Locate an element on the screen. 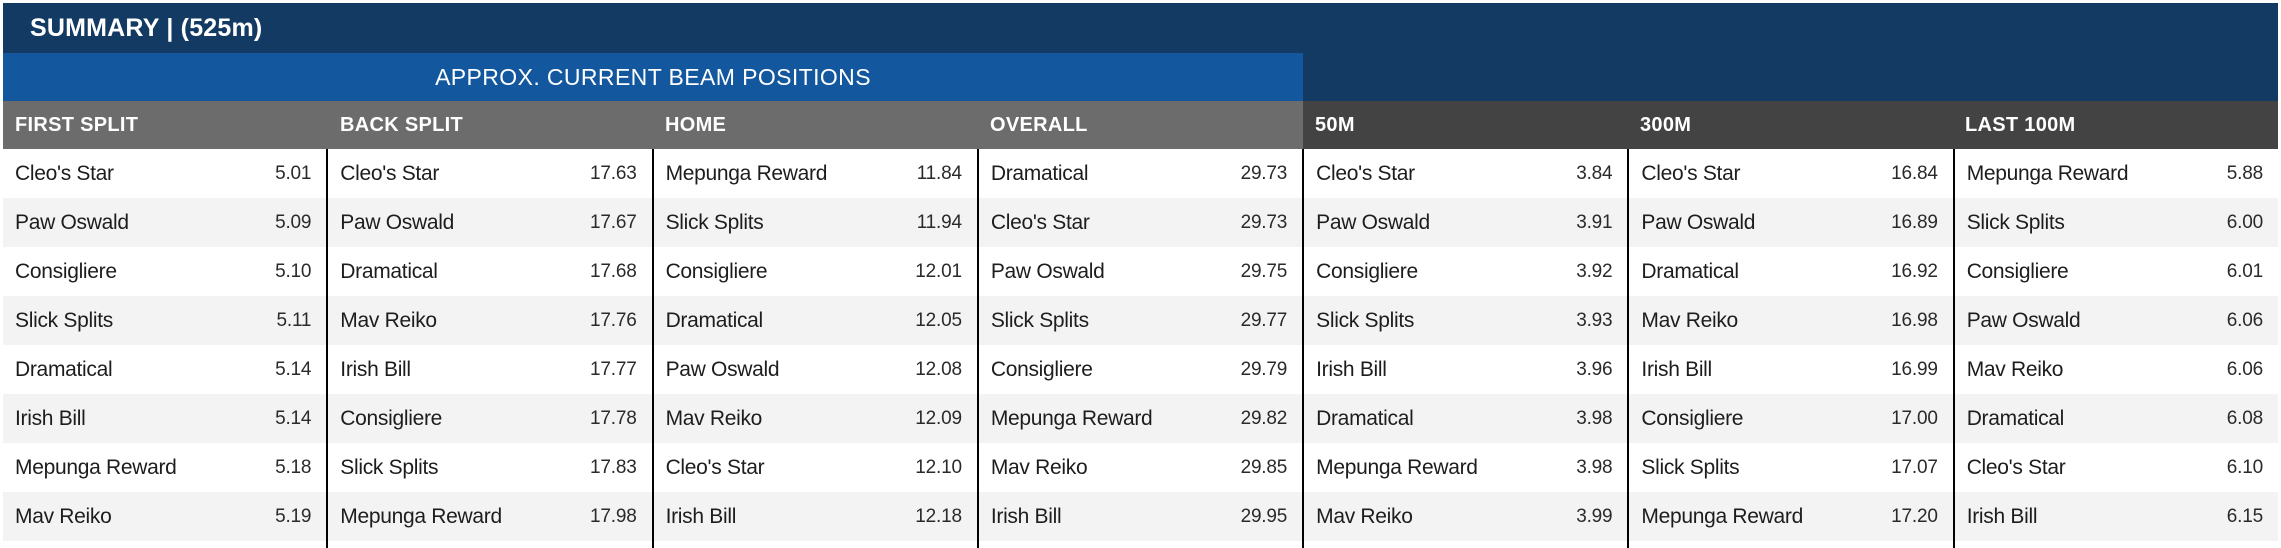  split-time: 17.07 is located at coordinates (1914, 467).